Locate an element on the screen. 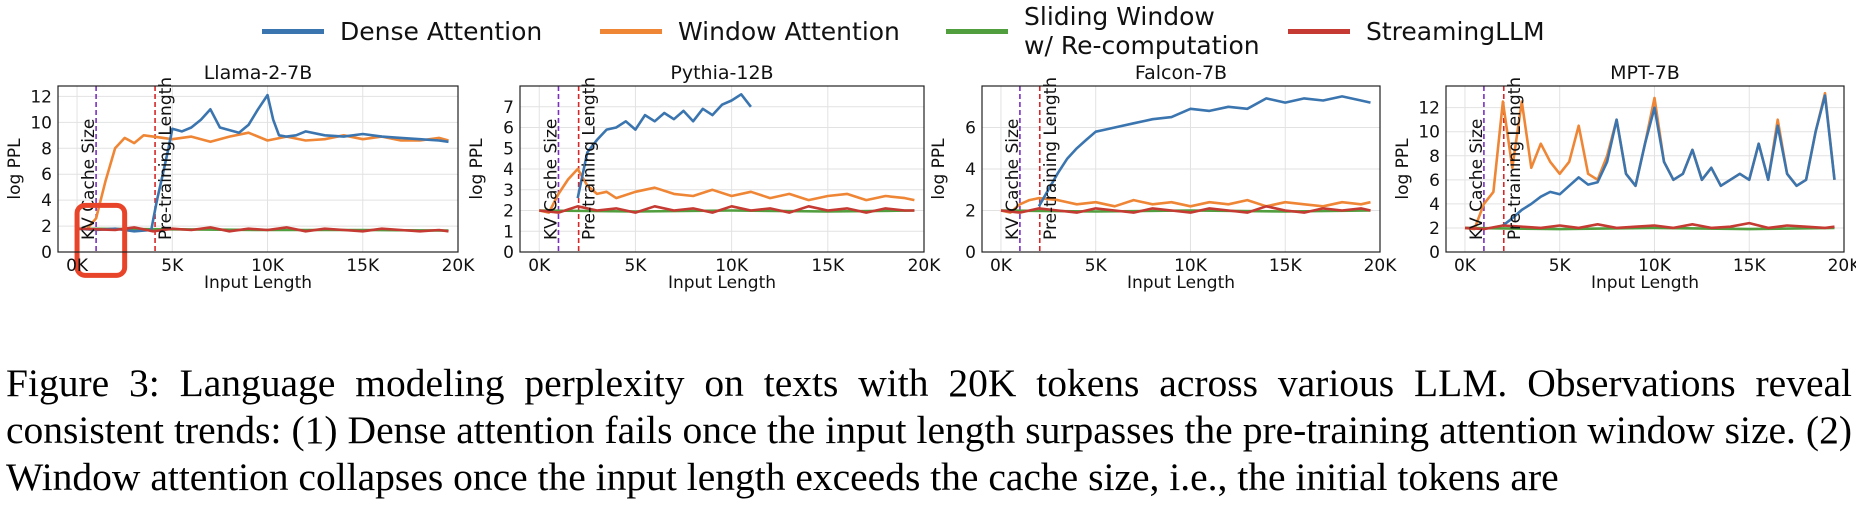 Image resolution: width=1856 pixels, height=508 pixels. legend-label: Dense Attention is located at coordinates (441, 31).